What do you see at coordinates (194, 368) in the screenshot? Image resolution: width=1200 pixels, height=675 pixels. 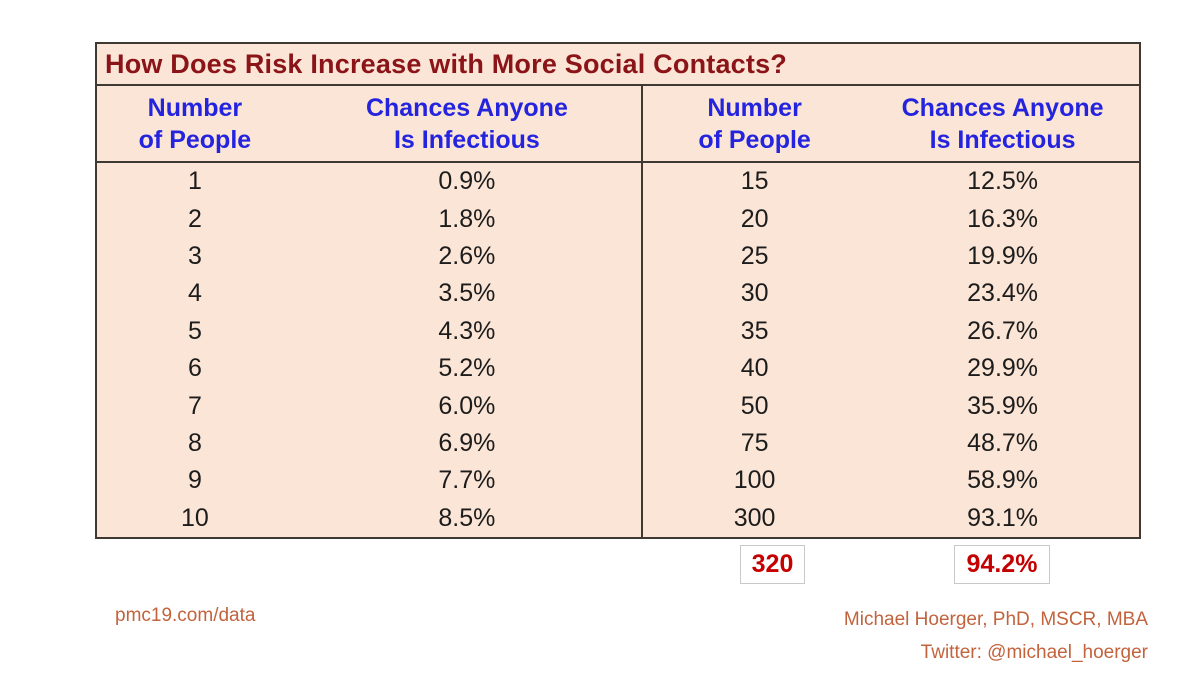 I see `people-count-cell: 6` at bounding box center [194, 368].